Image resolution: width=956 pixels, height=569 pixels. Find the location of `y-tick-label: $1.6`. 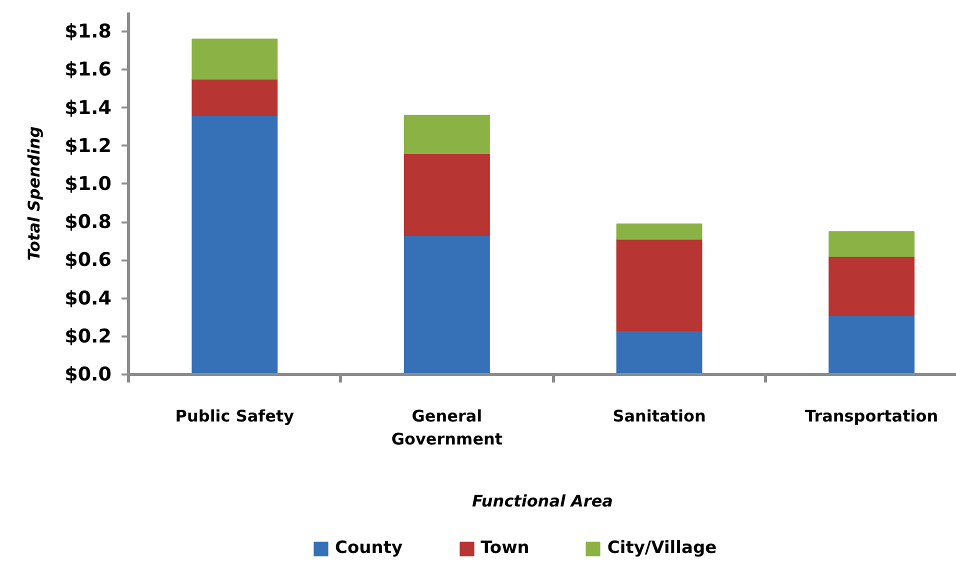

y-tick-label: $1.6 is located at coordinates (88, 69).